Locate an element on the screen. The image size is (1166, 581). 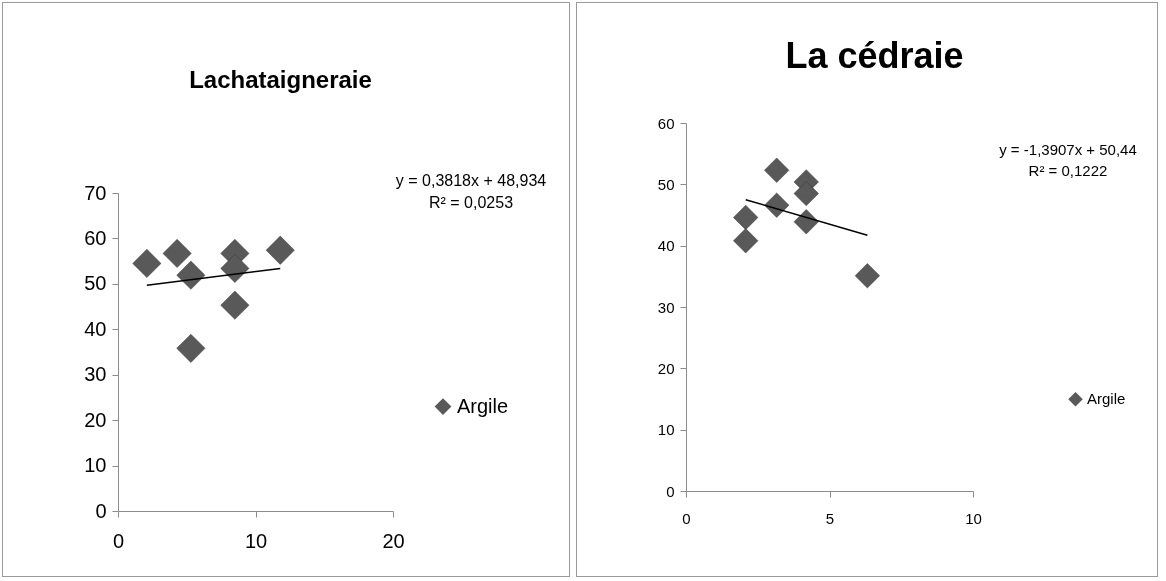
text: y = 0,3818x + 48,934 is located at coordinates (471, 180).